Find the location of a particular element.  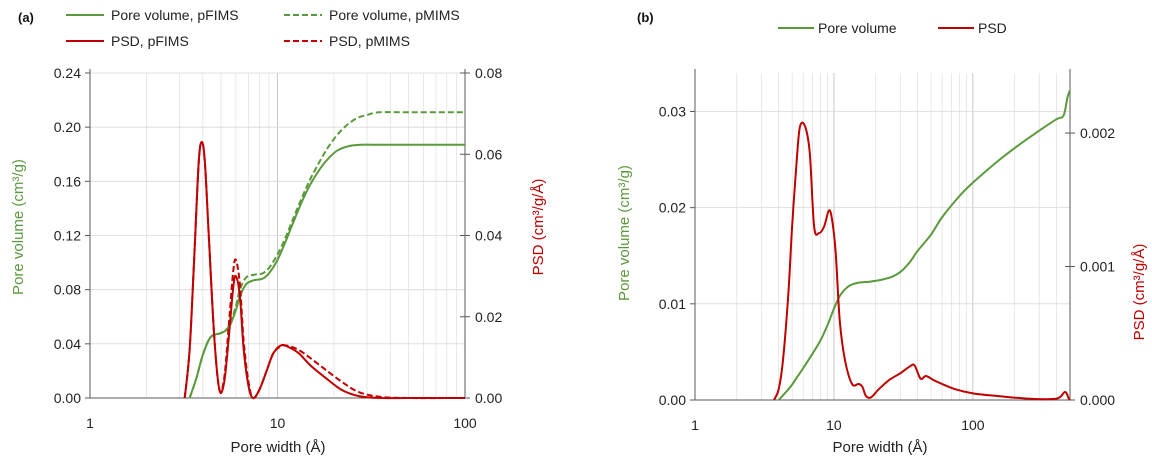

panel-b-y-left-tick-label: 0.01 is located at coordinates (672, 304).